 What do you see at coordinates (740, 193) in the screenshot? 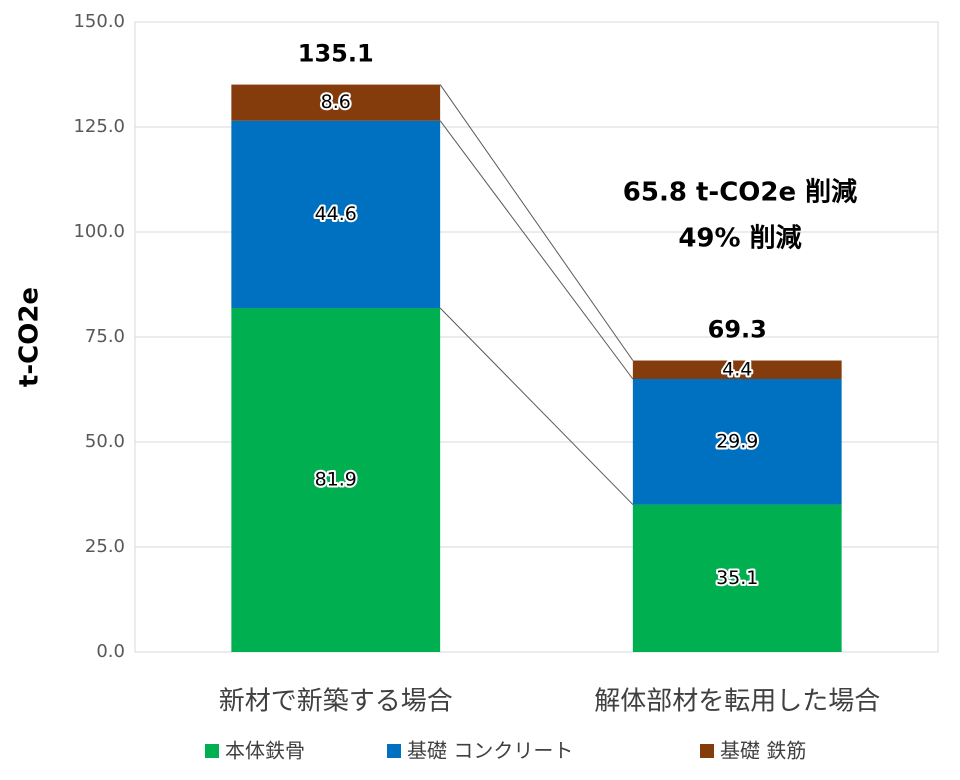
I see `annotation: 65.8 t-CO2e 削減` at bounding box center [740, 193].